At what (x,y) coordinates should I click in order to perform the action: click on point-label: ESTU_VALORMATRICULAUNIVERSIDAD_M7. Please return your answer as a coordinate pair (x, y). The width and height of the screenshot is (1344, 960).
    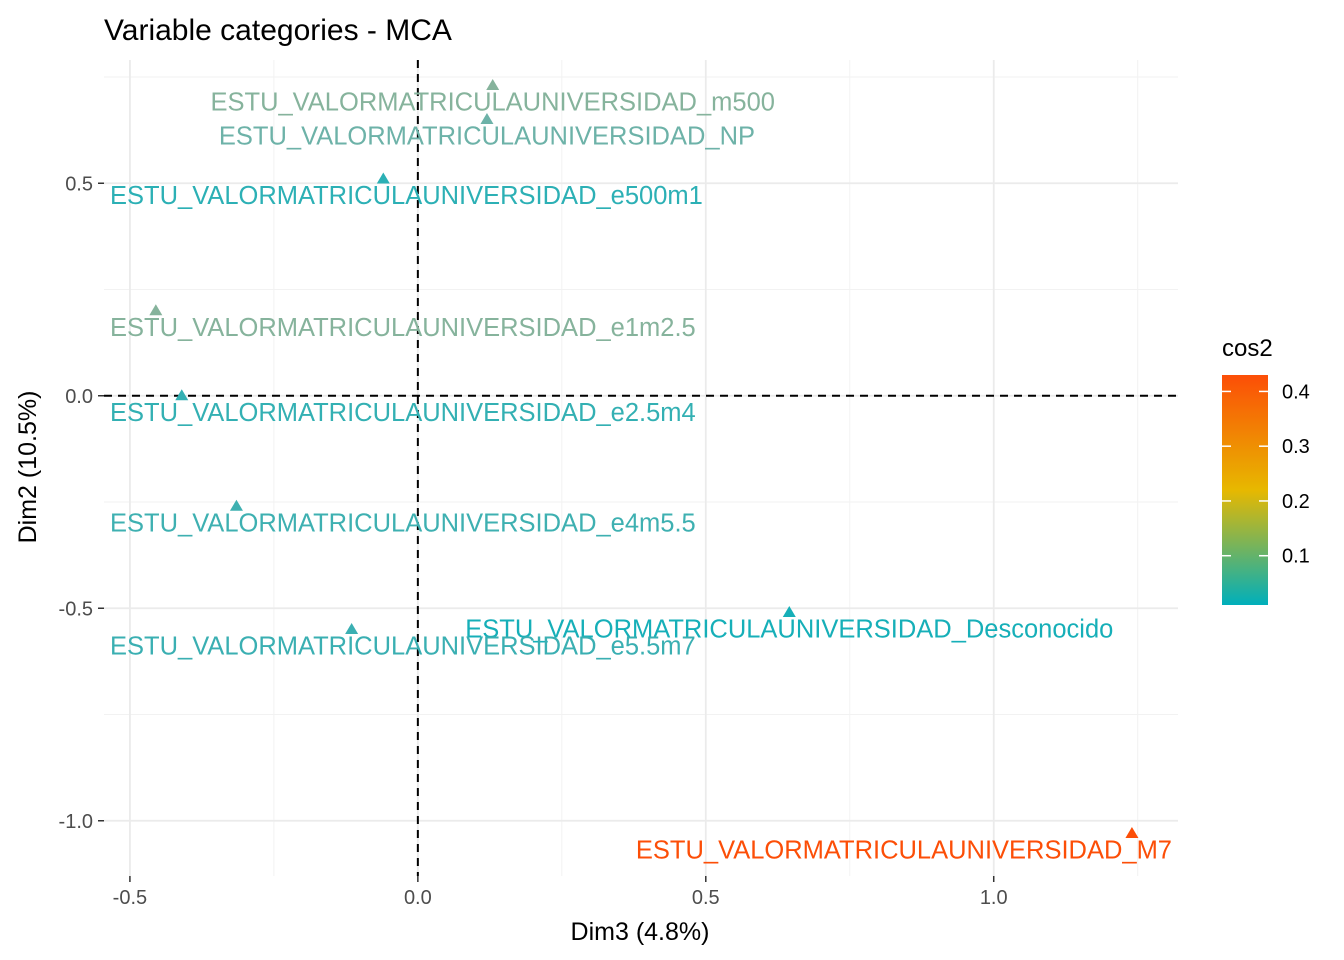
    Looking at the image, I should click on (904, 851).